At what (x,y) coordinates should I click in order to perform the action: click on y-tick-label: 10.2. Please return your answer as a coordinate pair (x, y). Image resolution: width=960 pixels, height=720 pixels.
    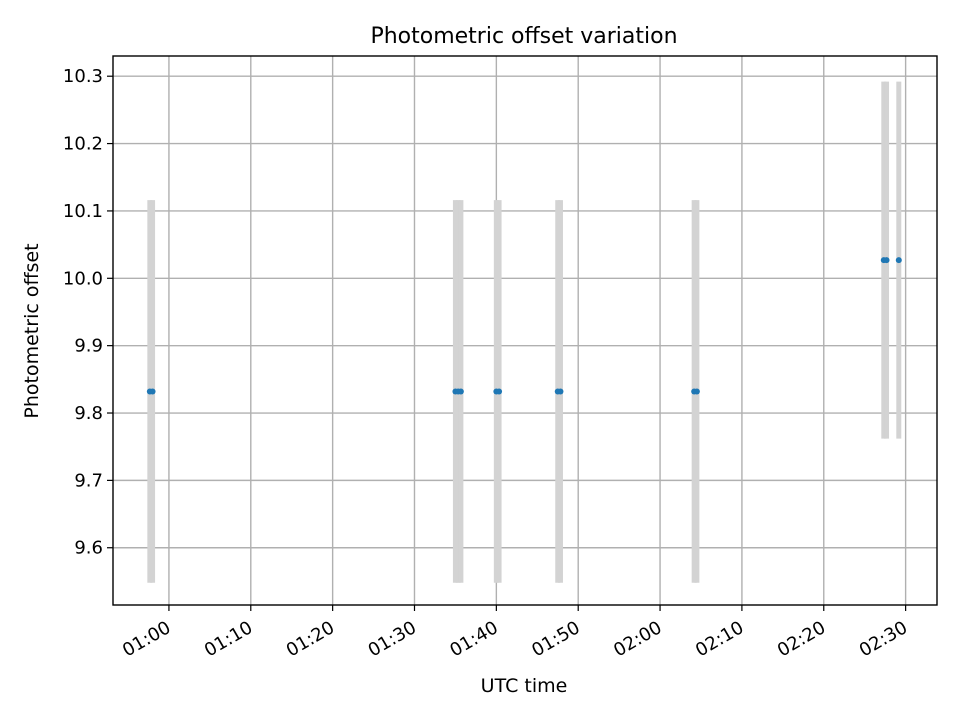
    Looking at the image, I should click on (83, 144).